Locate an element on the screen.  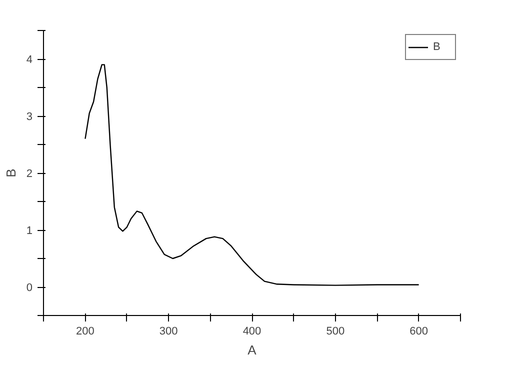
legend-label: B is located at coordinates (437, 47).